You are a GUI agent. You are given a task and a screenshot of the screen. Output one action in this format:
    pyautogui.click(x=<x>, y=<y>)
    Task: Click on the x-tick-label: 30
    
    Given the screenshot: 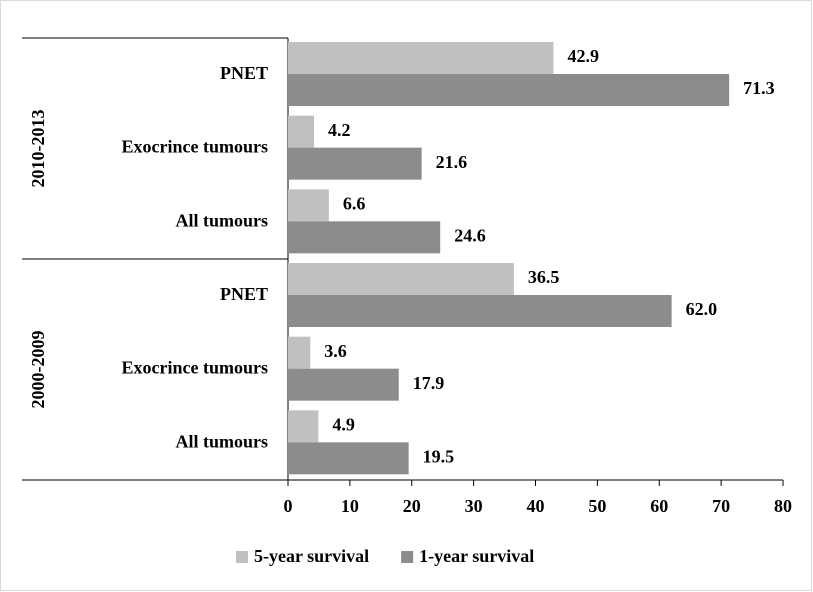 What is the action you would take?
    pyautogui.click(x=474, y=506)
    